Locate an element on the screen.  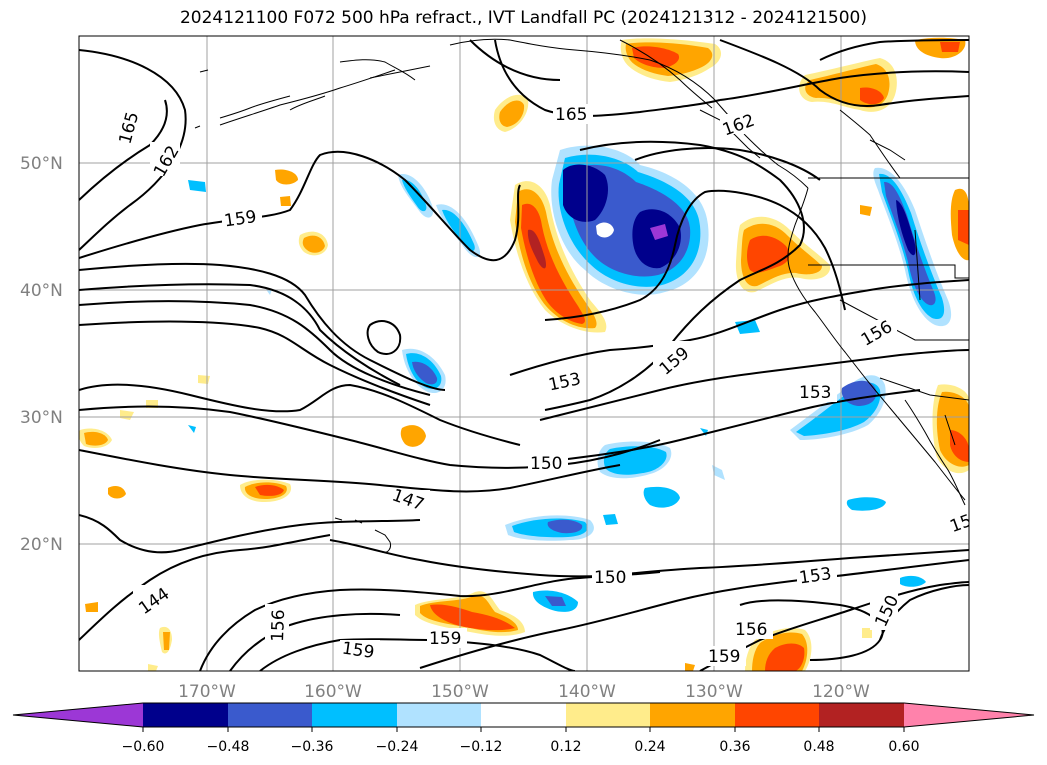
lon-label: 150°W is located at coordinates (460, 692).